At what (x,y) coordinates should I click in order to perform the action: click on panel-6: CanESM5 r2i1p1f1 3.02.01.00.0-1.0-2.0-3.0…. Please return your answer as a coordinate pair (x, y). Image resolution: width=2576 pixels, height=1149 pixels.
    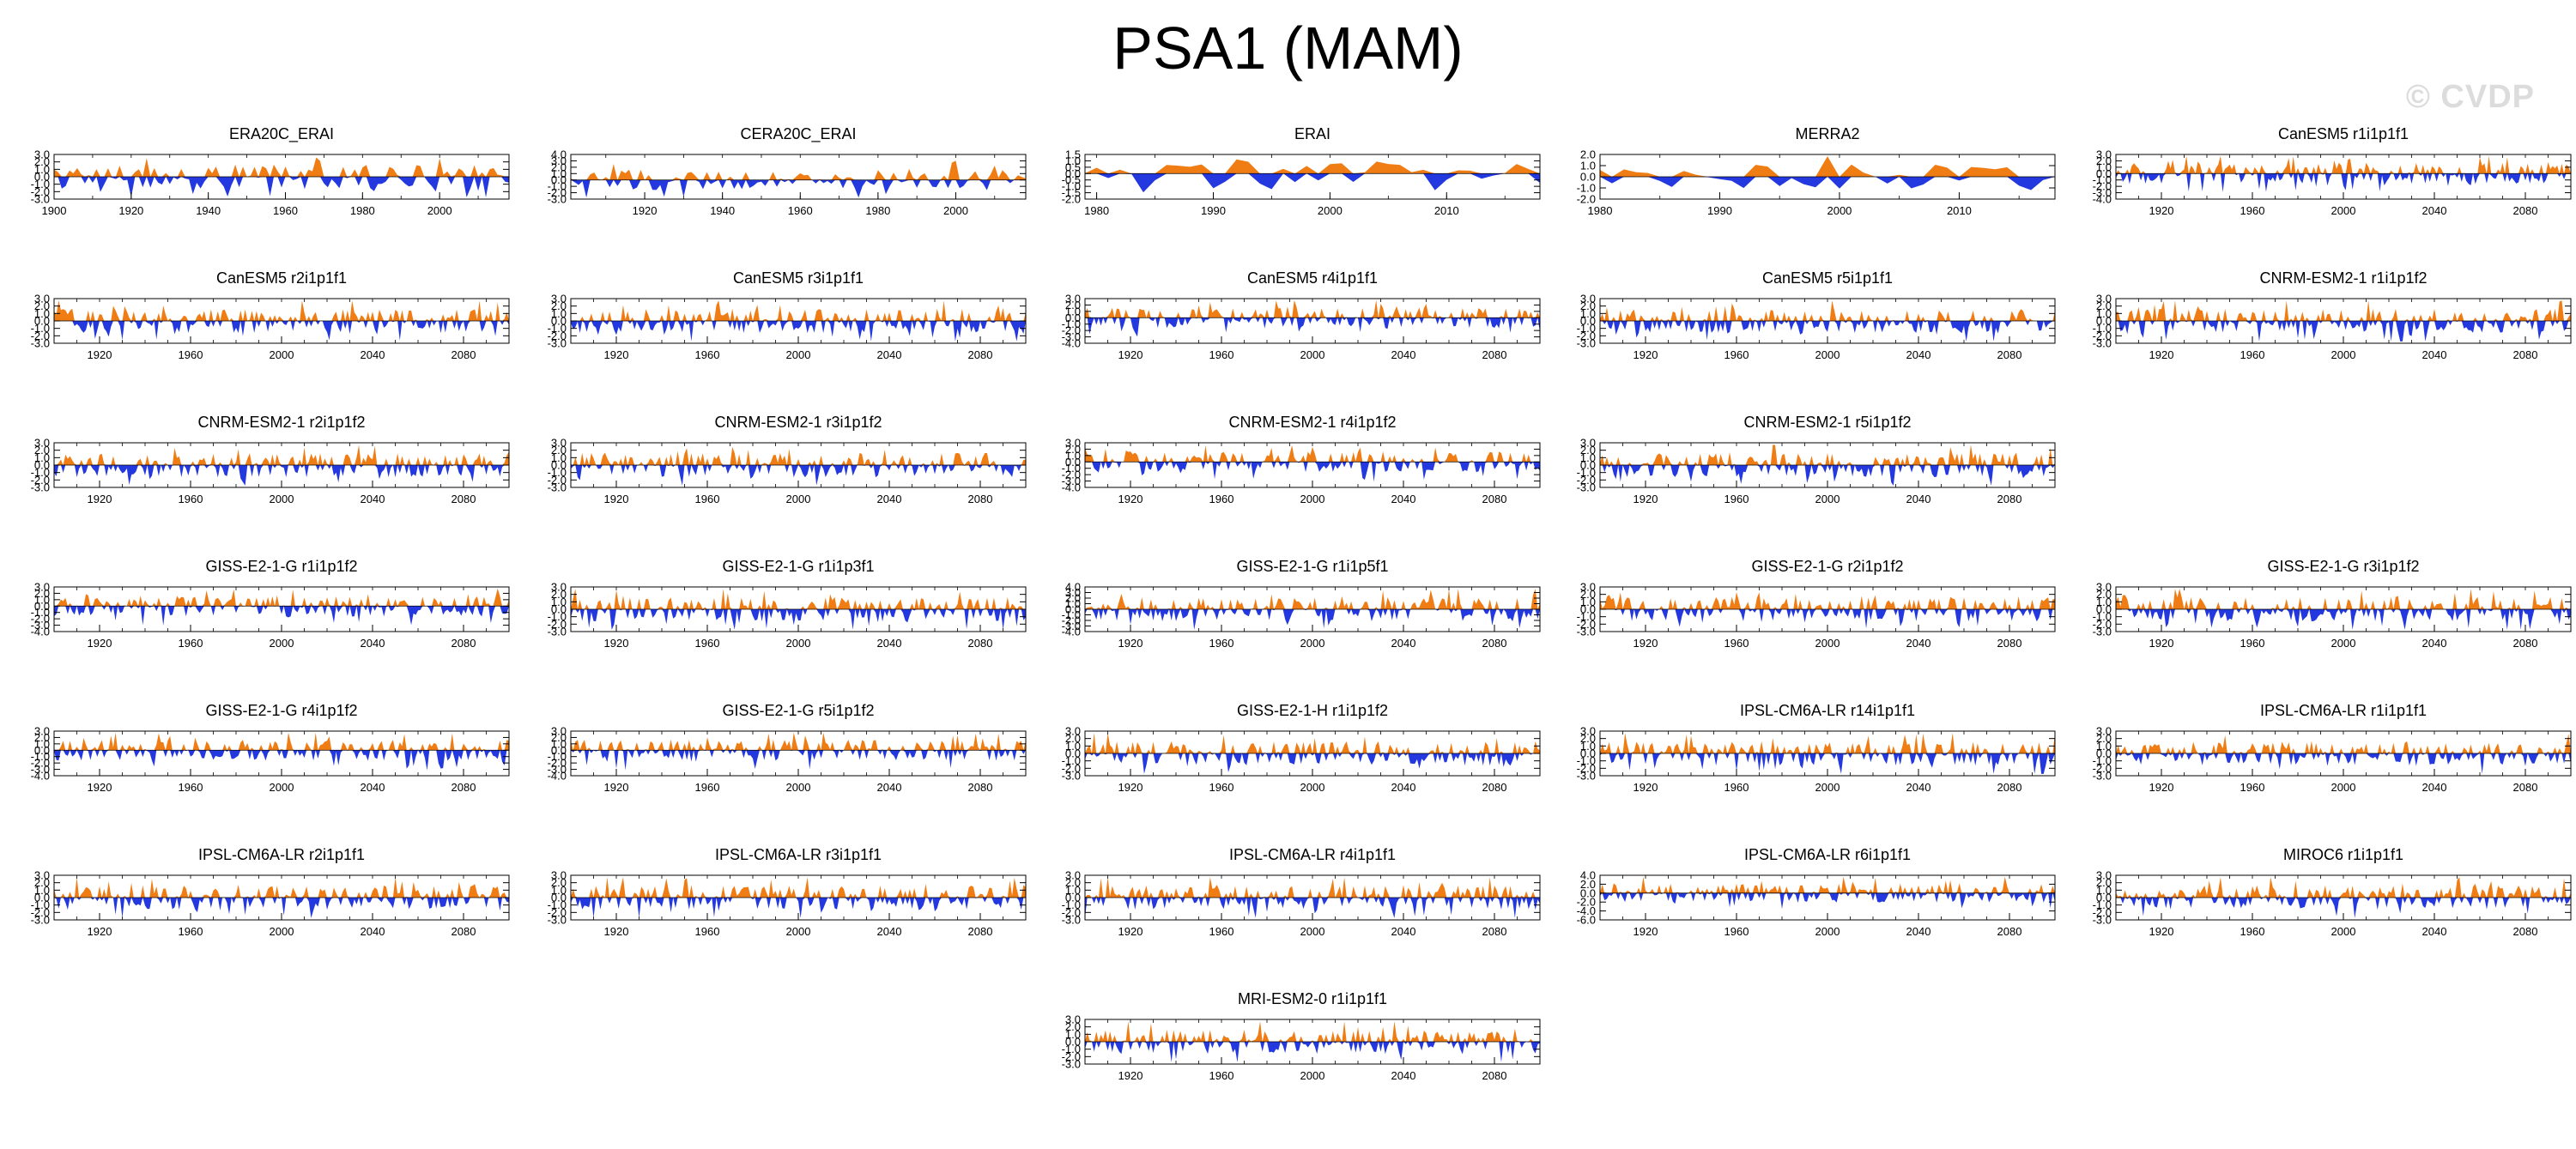
    Looking at the image, I should click on (270, 315).